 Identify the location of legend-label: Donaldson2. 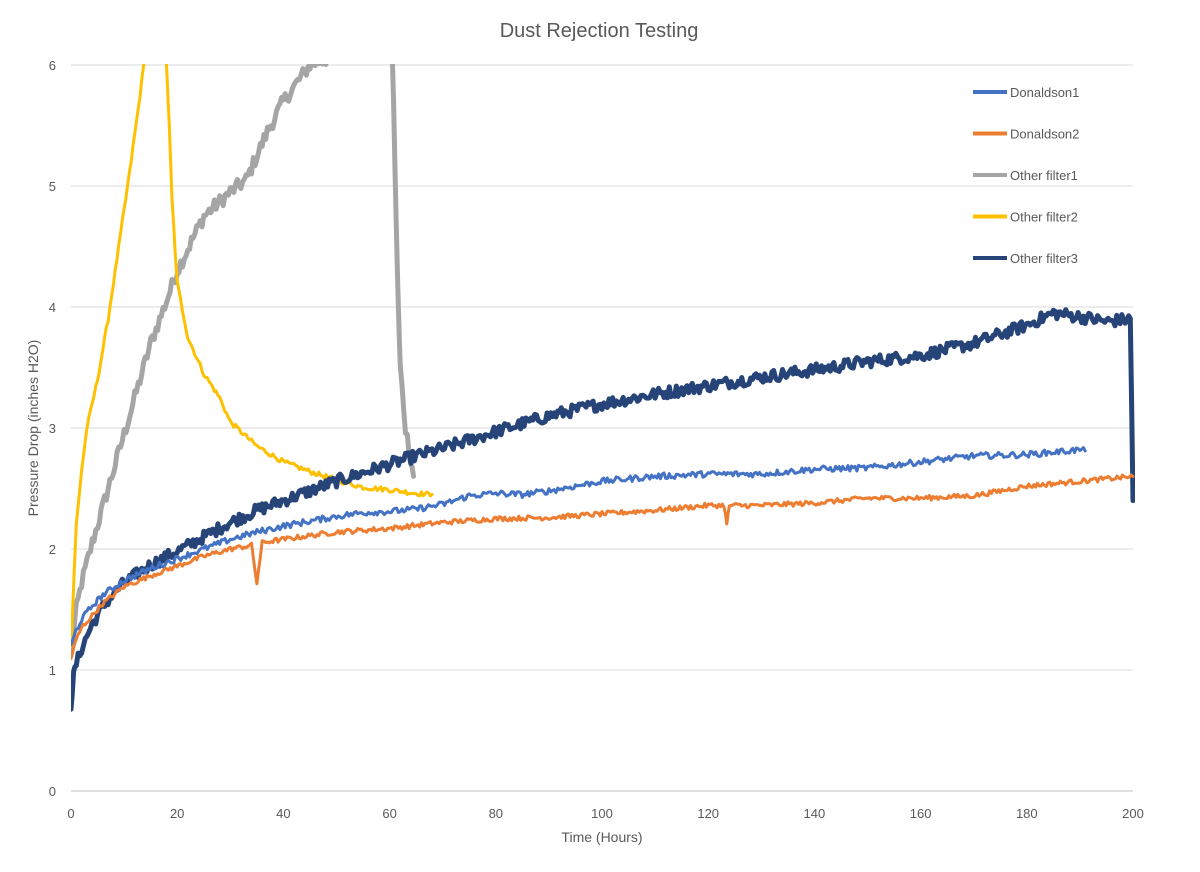
(1044, 134).